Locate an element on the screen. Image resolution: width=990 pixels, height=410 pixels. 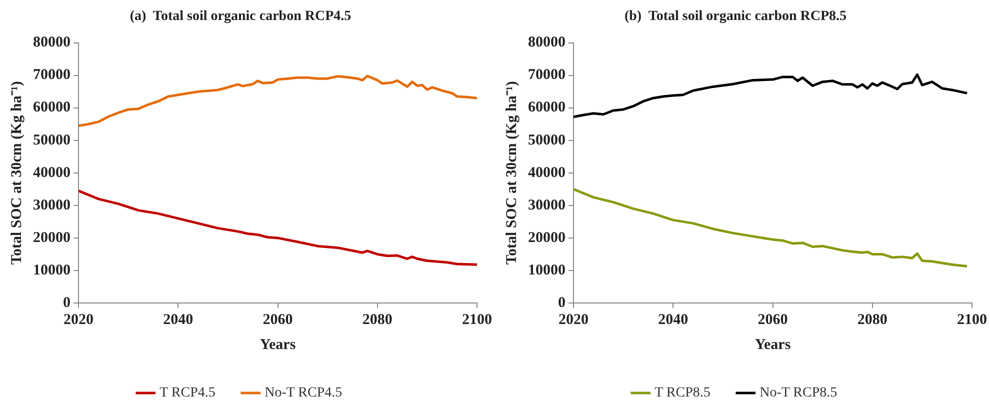
legend-label: T RCP8.5 is located at coordinates (682, 393).